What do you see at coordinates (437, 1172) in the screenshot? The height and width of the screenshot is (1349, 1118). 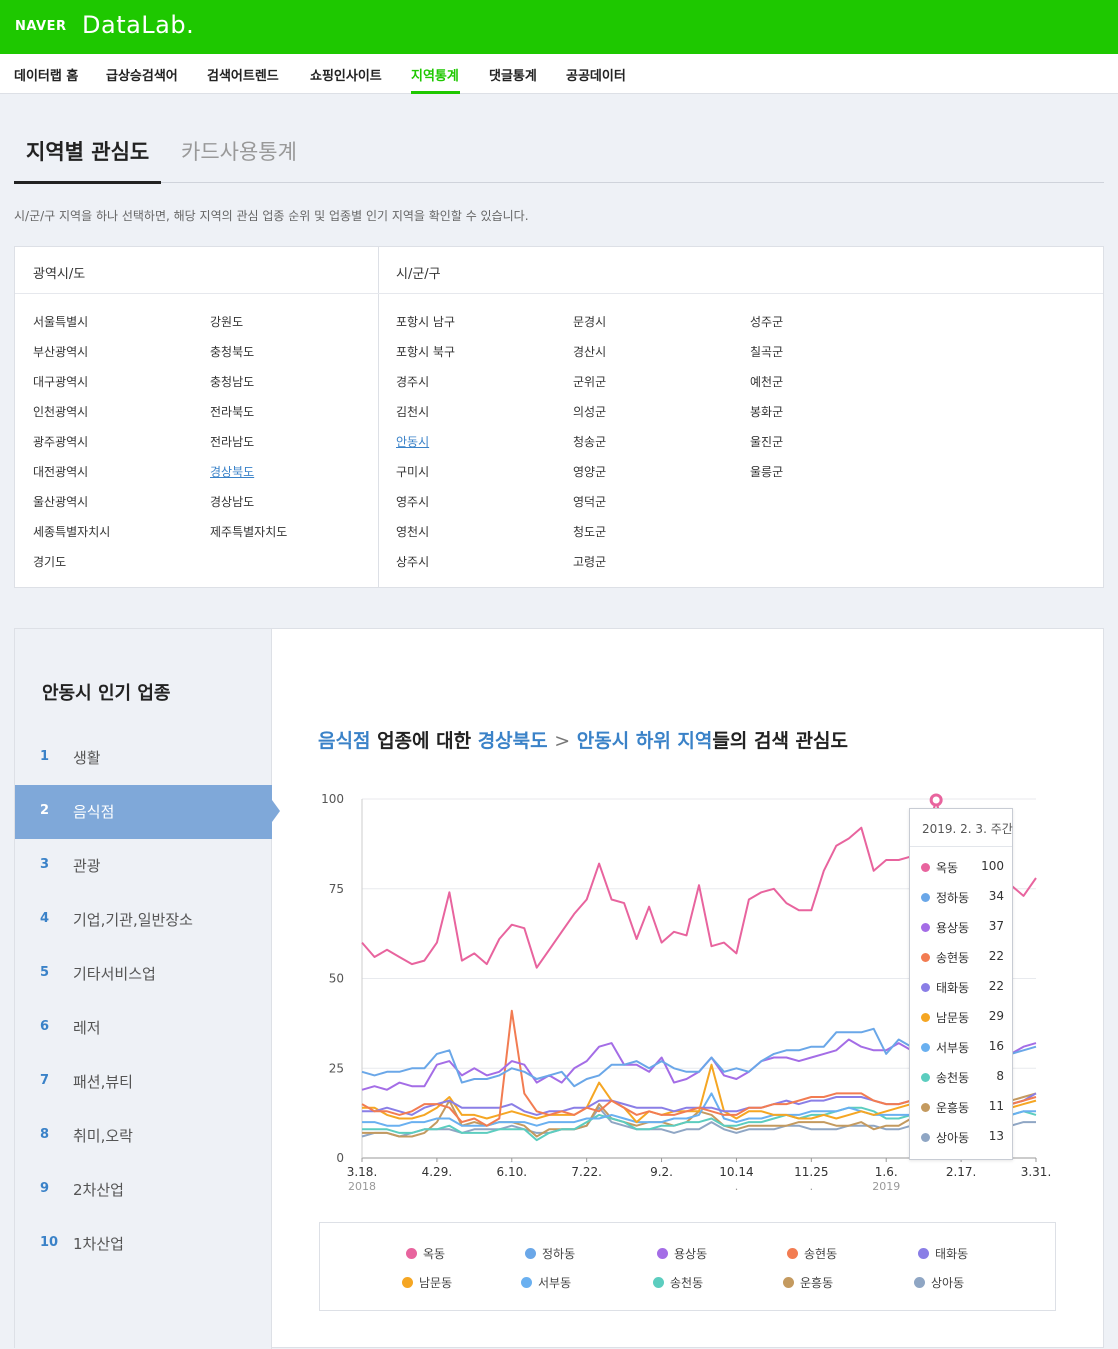 I see `x-tick-label: 4.29.` at bounding box center [437, 1172].